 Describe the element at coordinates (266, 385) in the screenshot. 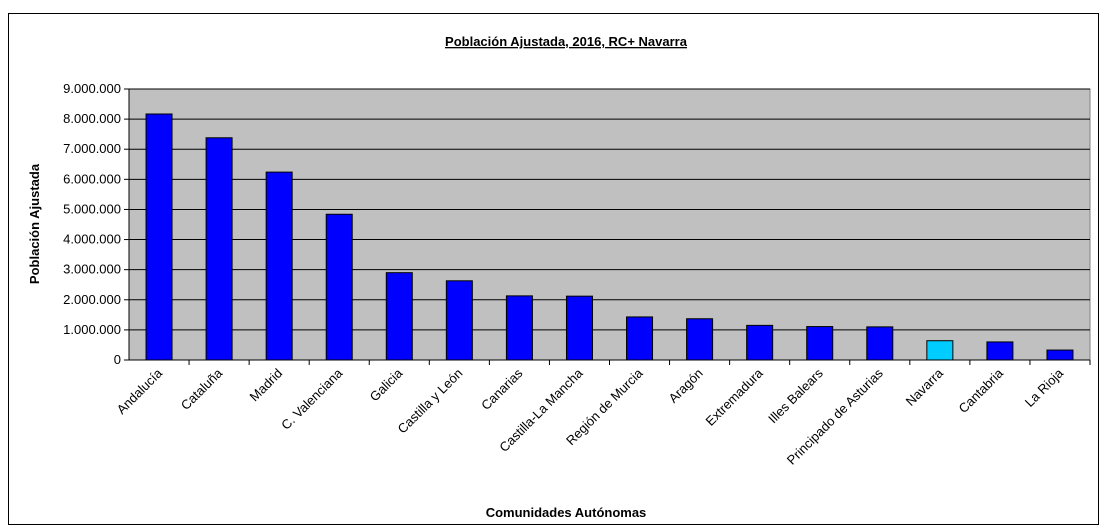

I see `x-tick-label: Madrid` at that location.